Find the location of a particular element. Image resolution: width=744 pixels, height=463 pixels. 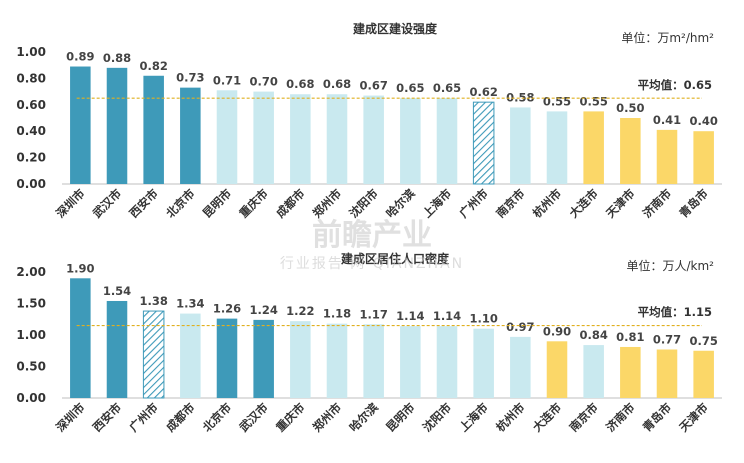

data-label: 0.71 is located at coordinates (227, 80).